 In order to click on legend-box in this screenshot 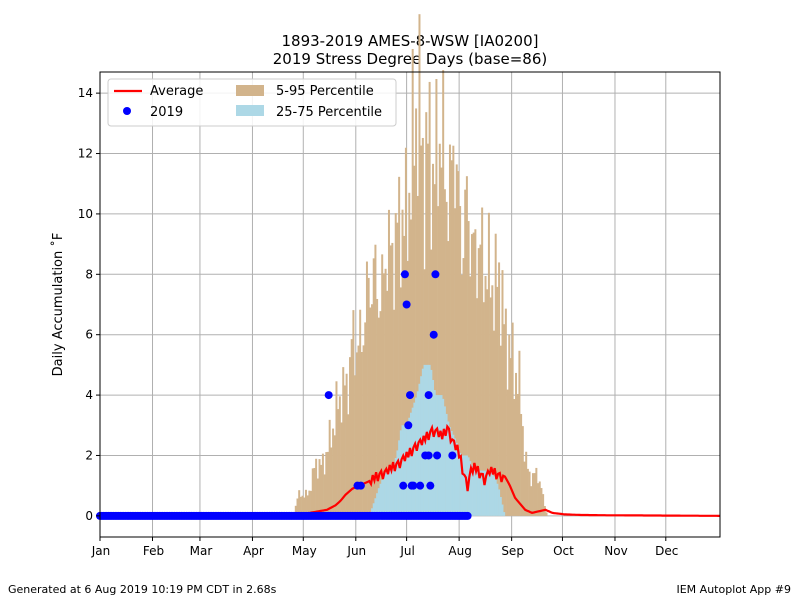, I will do `click(252, 102)`.